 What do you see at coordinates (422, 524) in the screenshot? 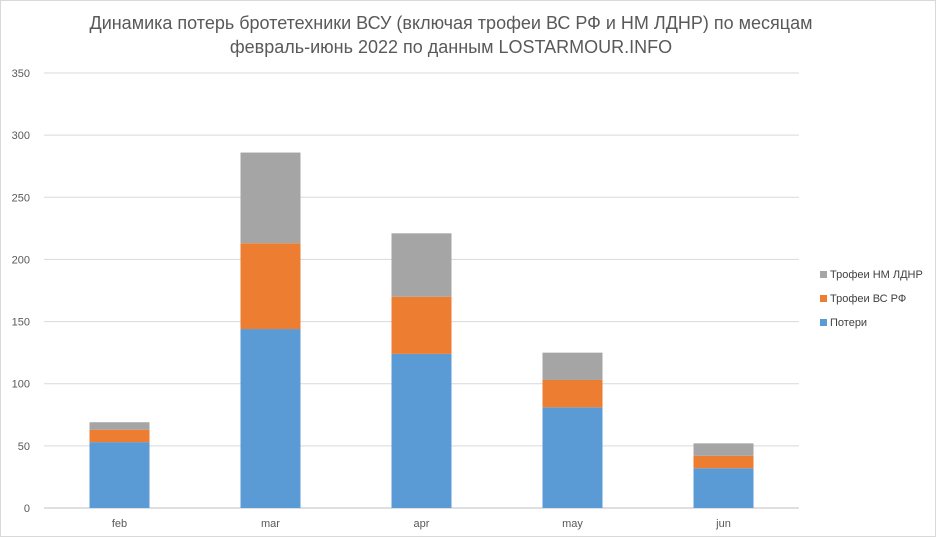
I see `x-tick-label: apr` at bounding box center [422, 524].